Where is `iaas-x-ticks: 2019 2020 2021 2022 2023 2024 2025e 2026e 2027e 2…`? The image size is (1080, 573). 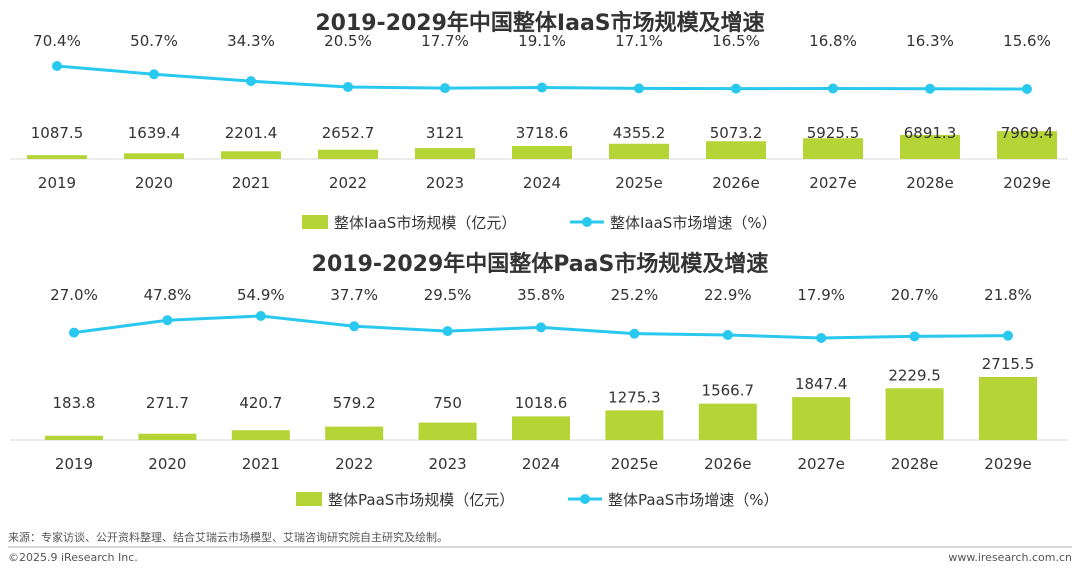 iaas-x-ticks: 2019 2020 2021 2022 2023 2024 2025e 2026e 2027e 2… is located at coordinates (544, 183).